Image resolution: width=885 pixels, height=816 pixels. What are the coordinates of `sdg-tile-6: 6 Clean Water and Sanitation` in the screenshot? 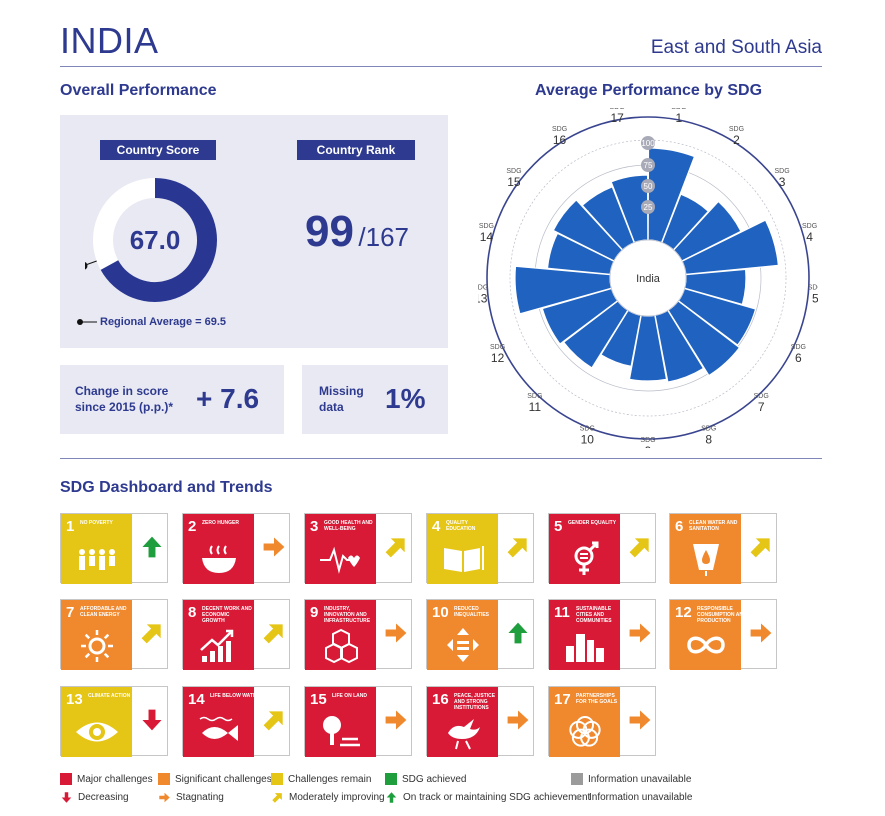 It's located at (723, 548).